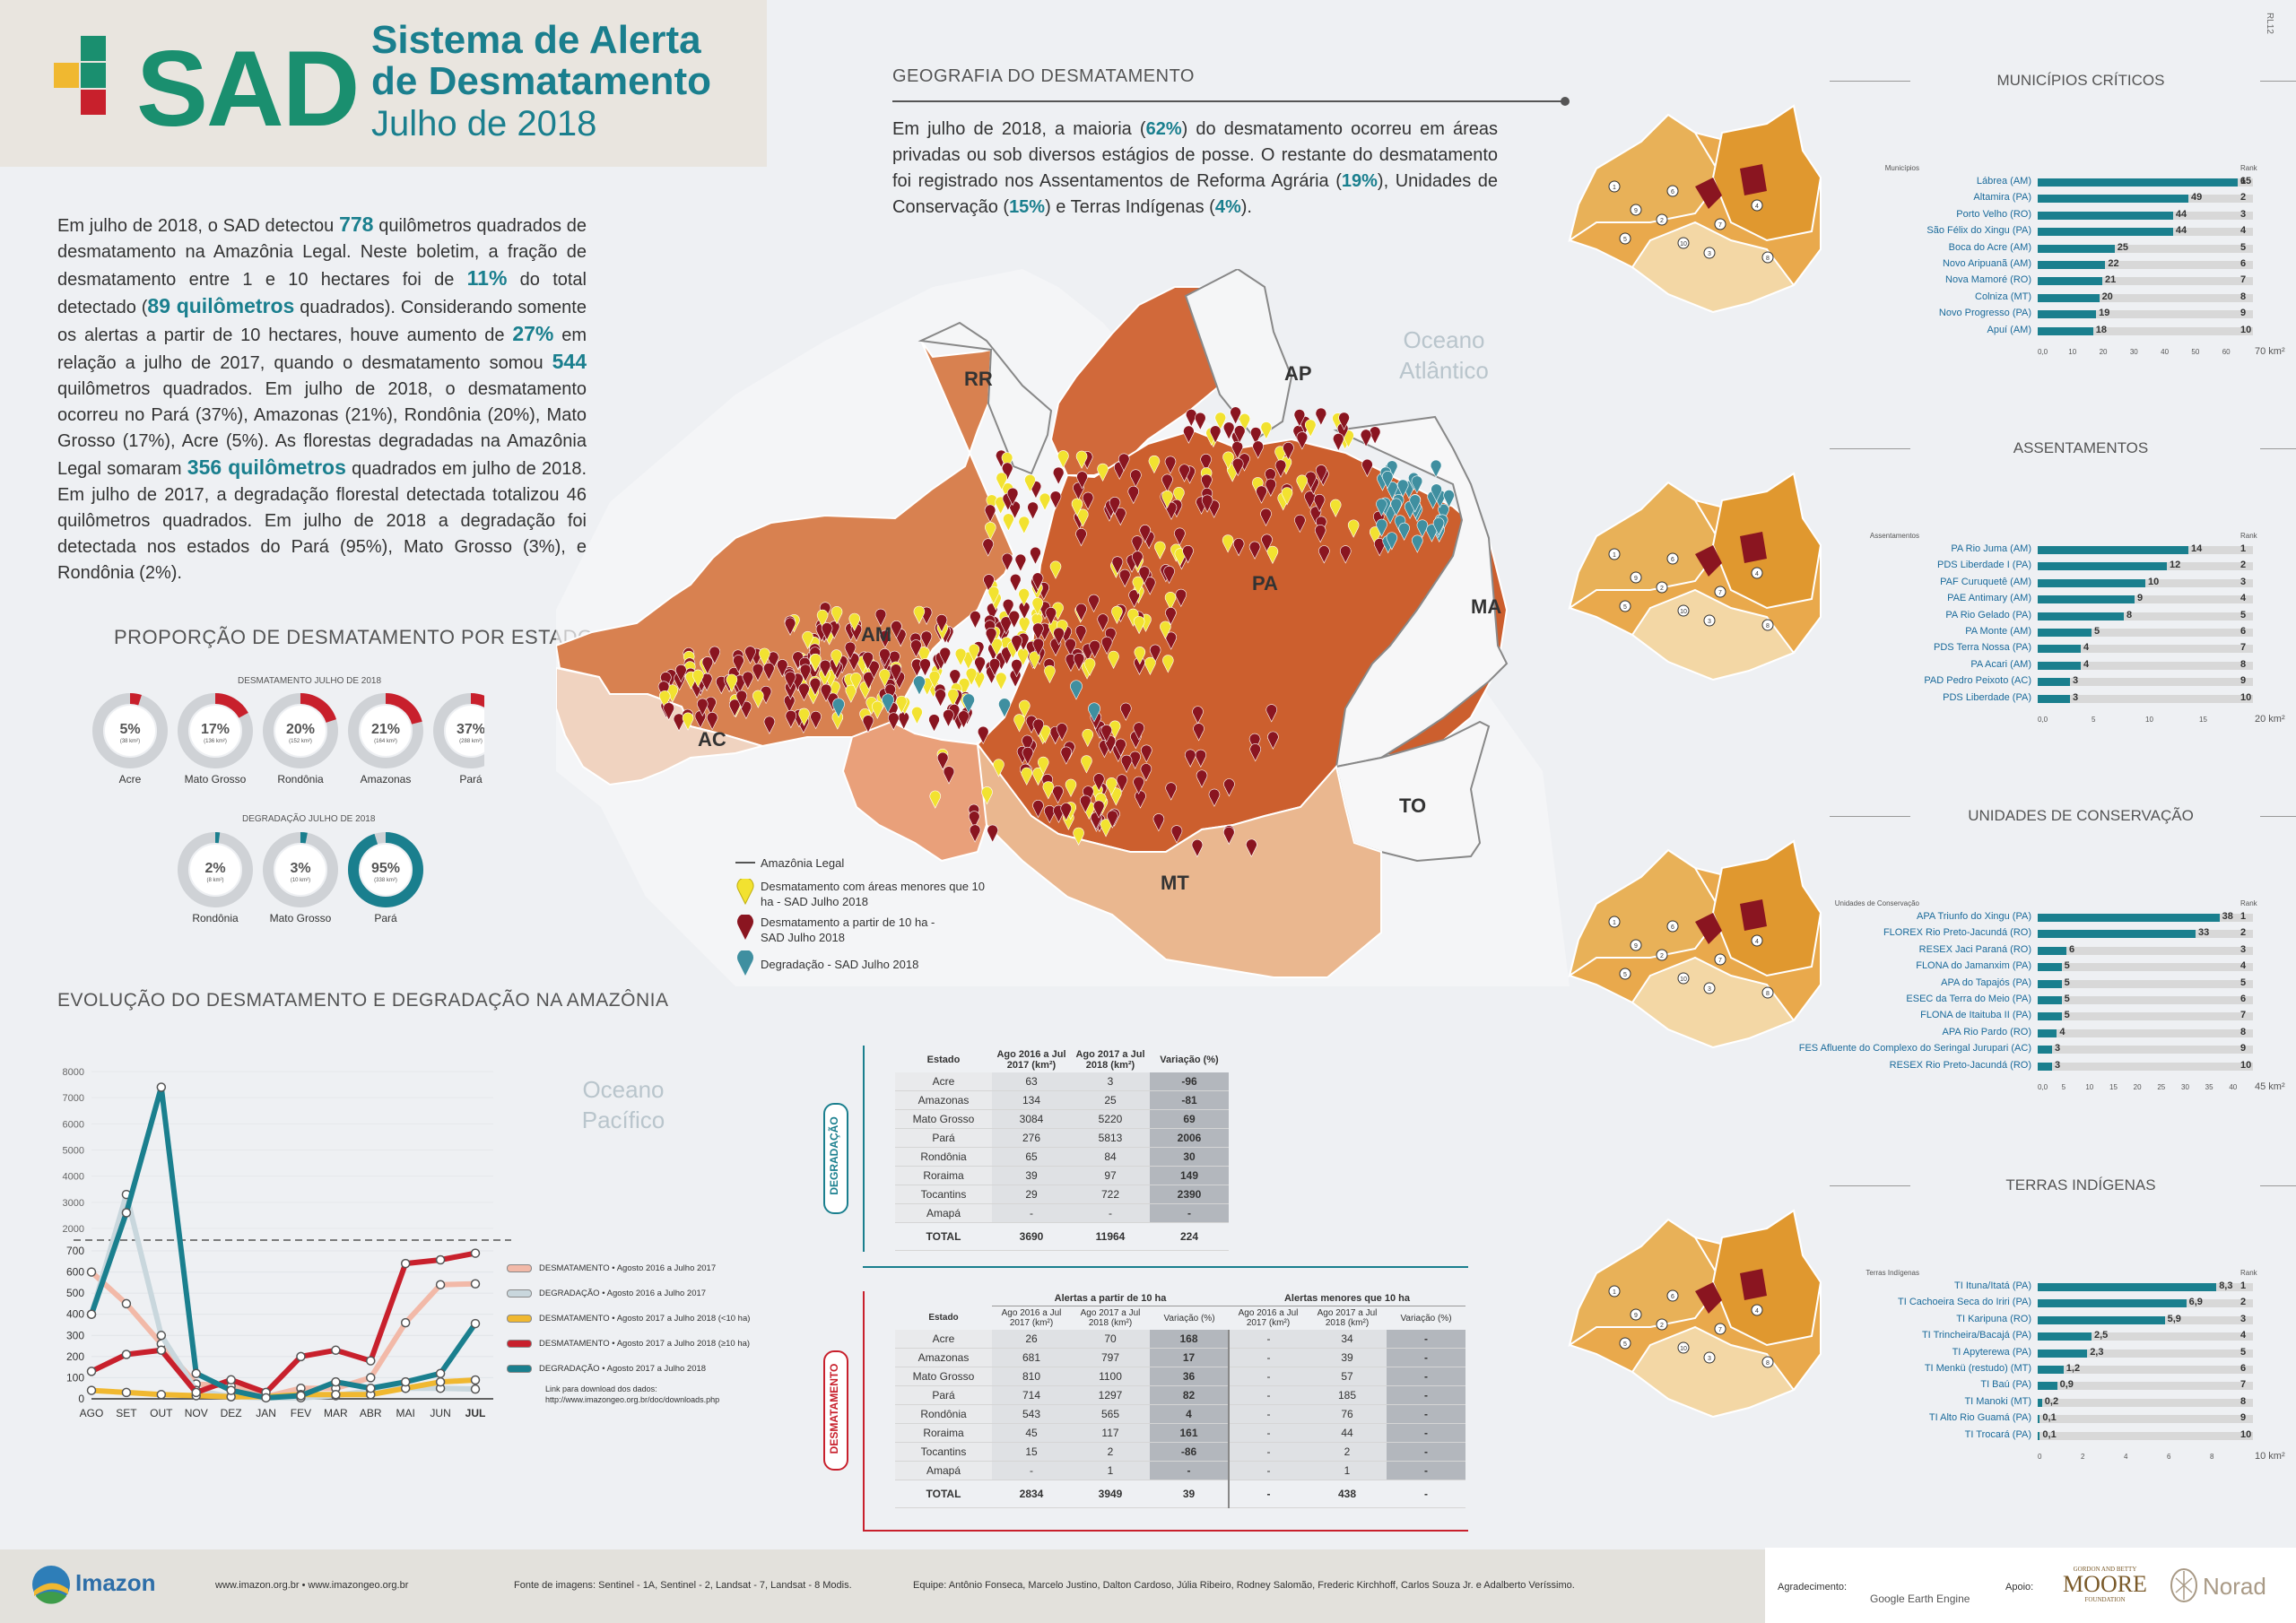 This screenshot has width=2296, height=1623. What do you see at coordinates (2243, 615) in the screenshot?
I see `ranking-rank: 5` at bounding box center [2243, 615].